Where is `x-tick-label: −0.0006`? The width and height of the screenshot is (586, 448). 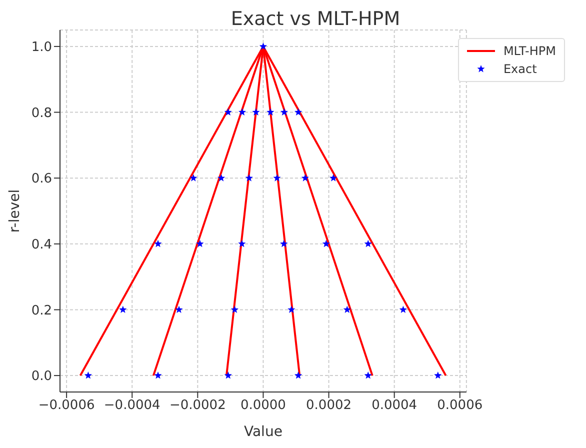 x-tick-label: −0.0006 is located at coordinates (66, 406).